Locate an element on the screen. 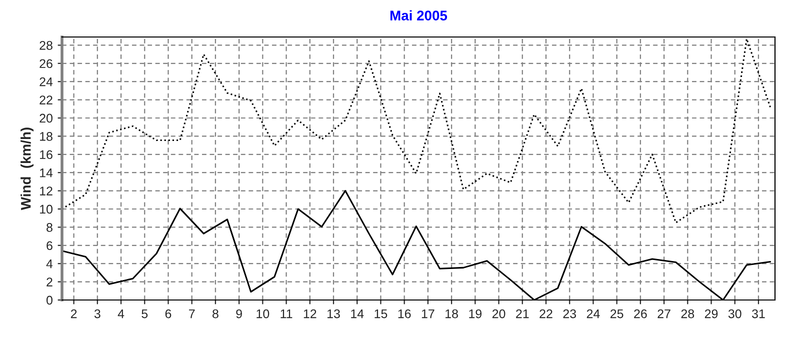 The width and height of the screenshot is (800, 350). x-tick-label: 22 is located at coordinates (546, 313).